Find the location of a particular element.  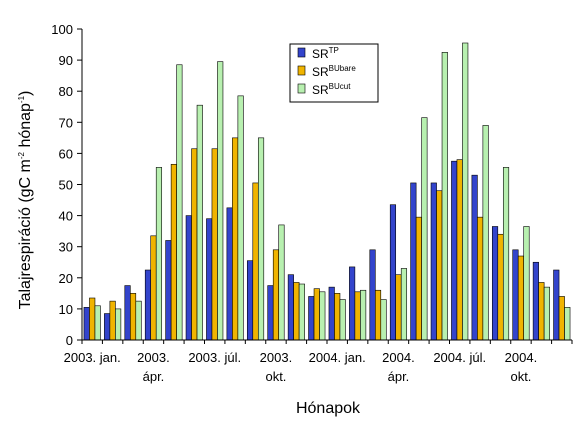

legend-swatch-bubare is located at coordinates (301, 70).